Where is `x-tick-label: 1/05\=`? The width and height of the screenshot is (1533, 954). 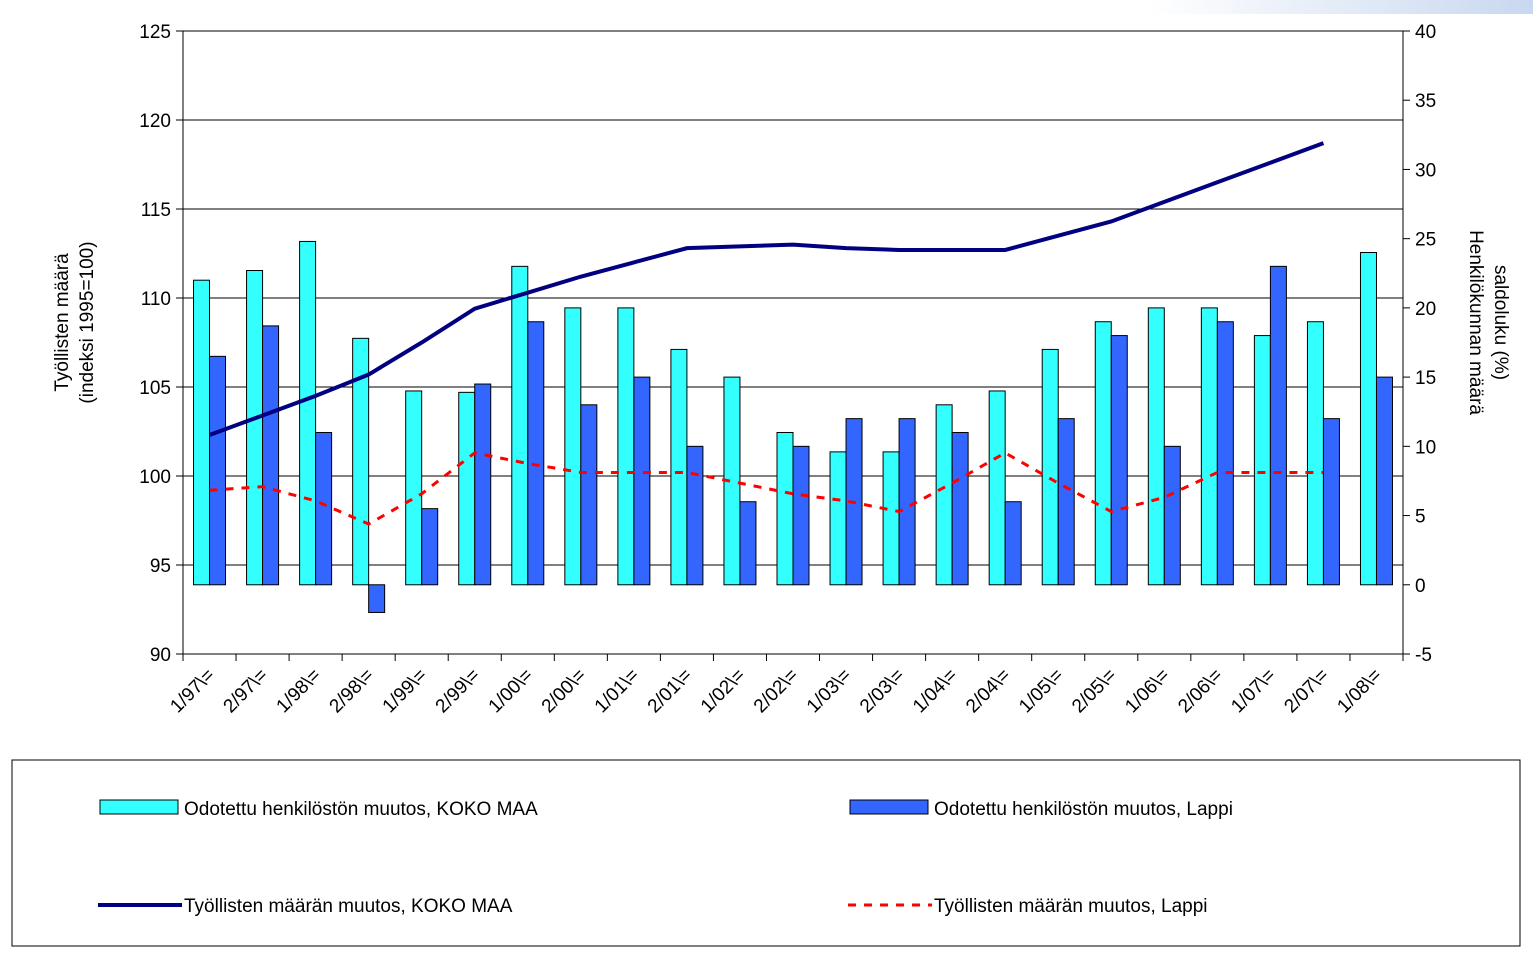 x-tick-label: 1/05\= is located at coordinates (1041, 691).